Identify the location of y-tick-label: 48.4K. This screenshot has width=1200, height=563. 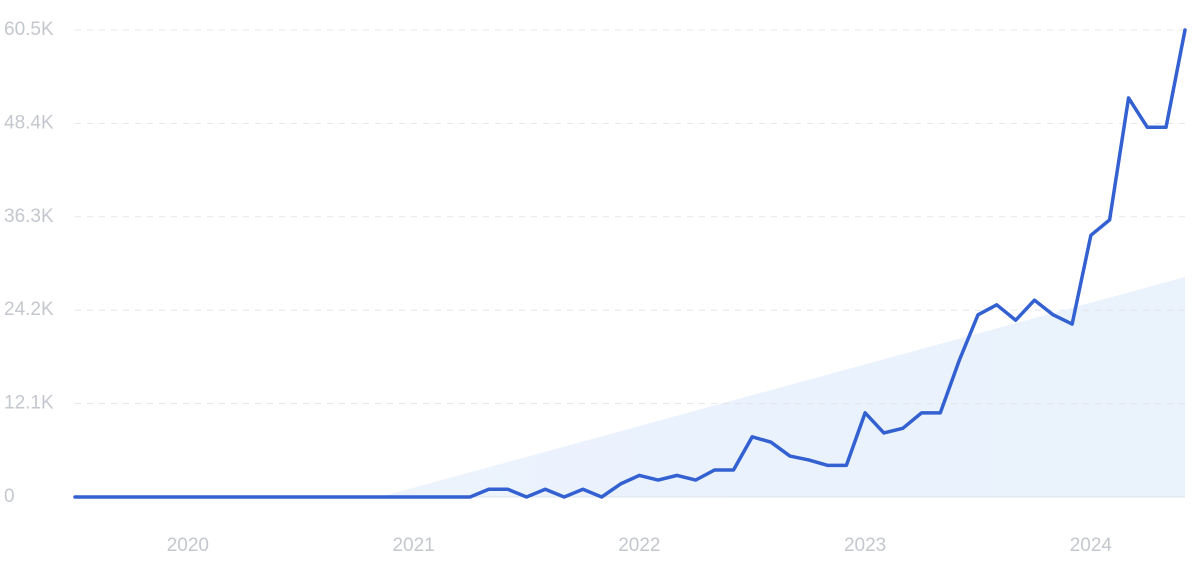
(29, 122).